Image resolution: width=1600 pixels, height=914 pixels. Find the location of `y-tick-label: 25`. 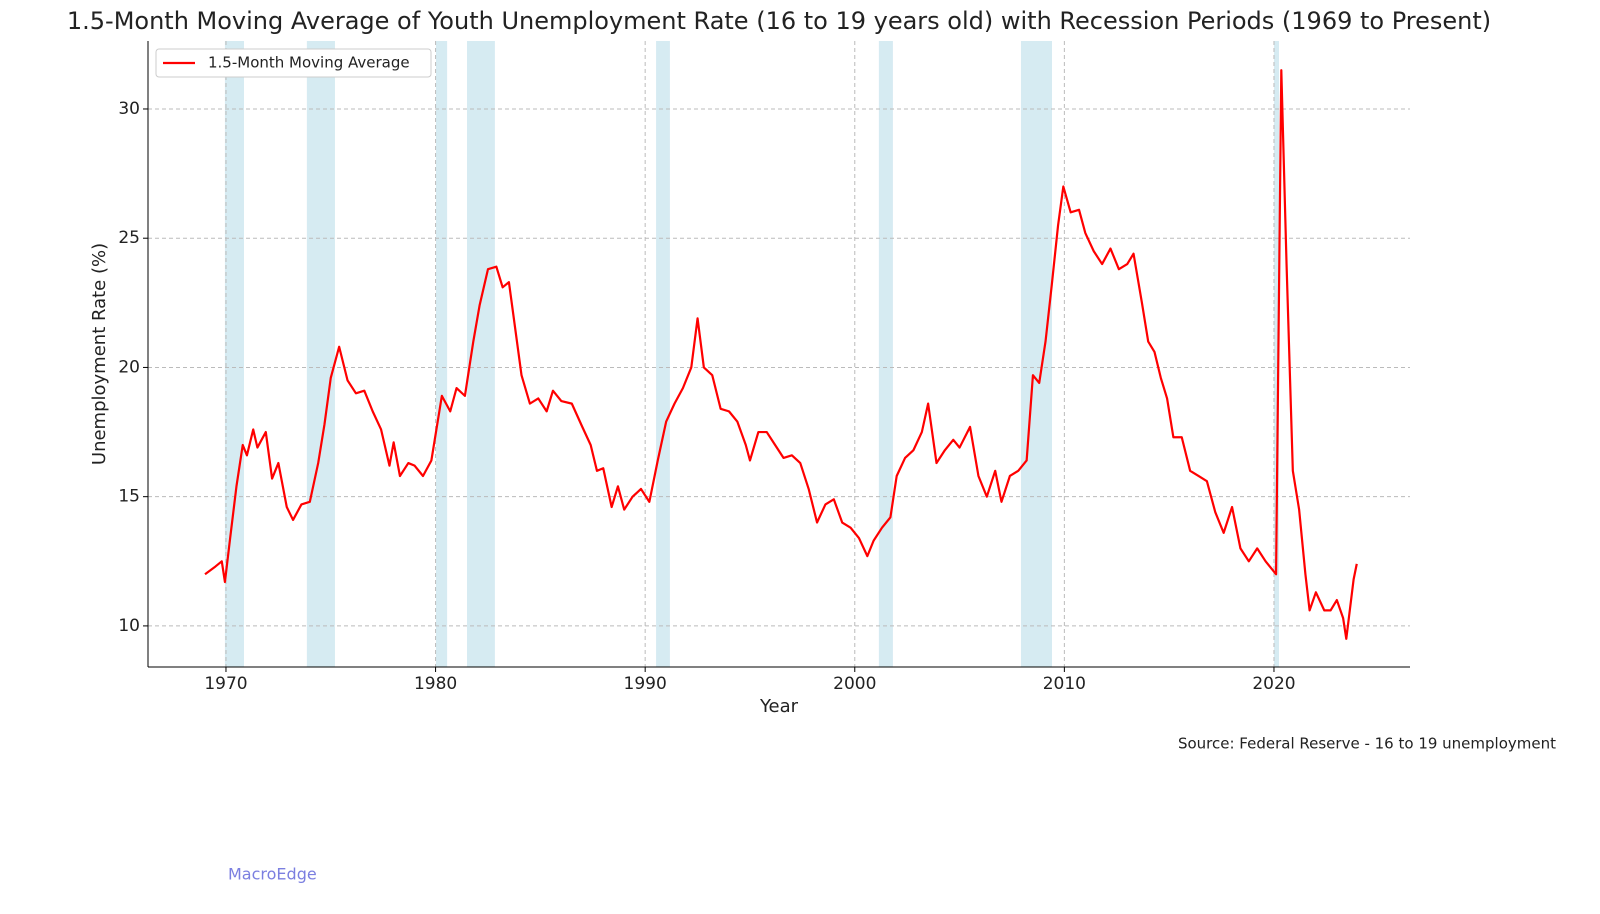

y-tick-label: 25 is located at coordinates (129, 238).